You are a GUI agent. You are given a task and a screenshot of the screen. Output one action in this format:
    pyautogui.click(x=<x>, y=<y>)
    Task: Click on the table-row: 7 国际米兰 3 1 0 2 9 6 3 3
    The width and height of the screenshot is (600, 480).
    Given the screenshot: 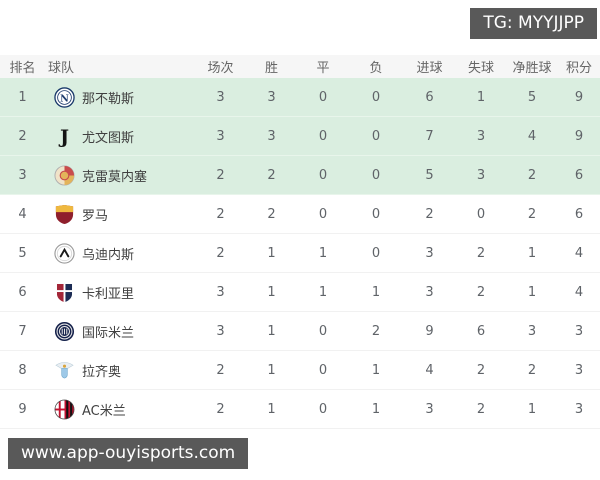 What is the action you would take?
    pyautogui.click(x=300, y=331)
    